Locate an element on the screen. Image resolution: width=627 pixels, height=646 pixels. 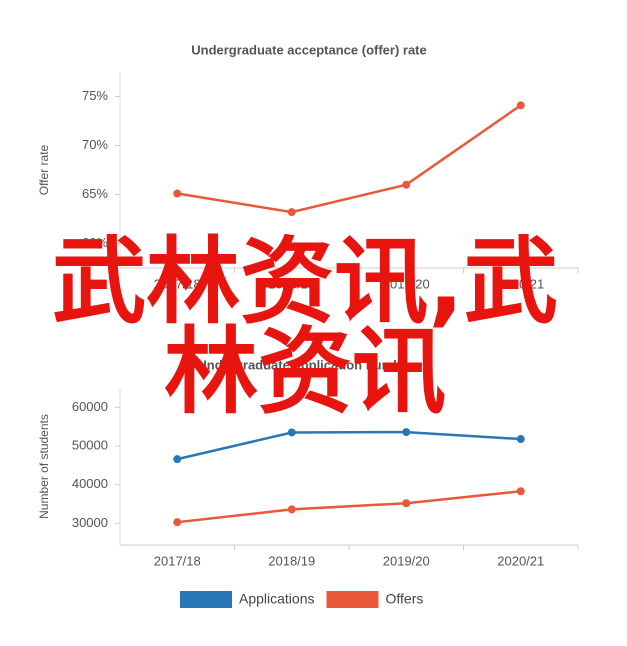
y-tick-label: 70% is located at coordinates (95, 144).